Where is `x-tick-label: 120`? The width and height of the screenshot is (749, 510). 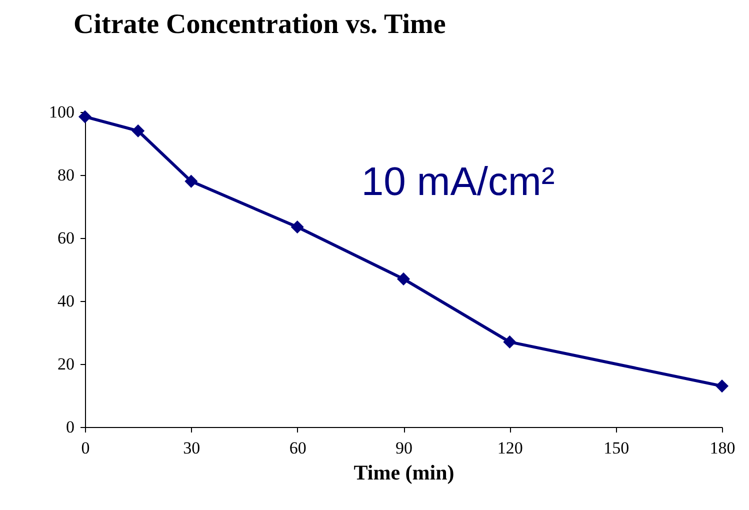 x-tick-label: 120 is located at coordinates (510, 448).